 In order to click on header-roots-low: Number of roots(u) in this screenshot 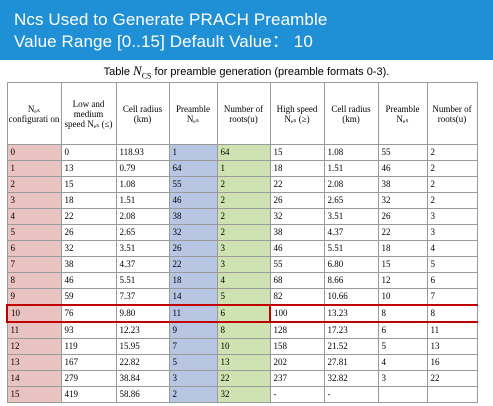, I will do `click(243, 113)`.